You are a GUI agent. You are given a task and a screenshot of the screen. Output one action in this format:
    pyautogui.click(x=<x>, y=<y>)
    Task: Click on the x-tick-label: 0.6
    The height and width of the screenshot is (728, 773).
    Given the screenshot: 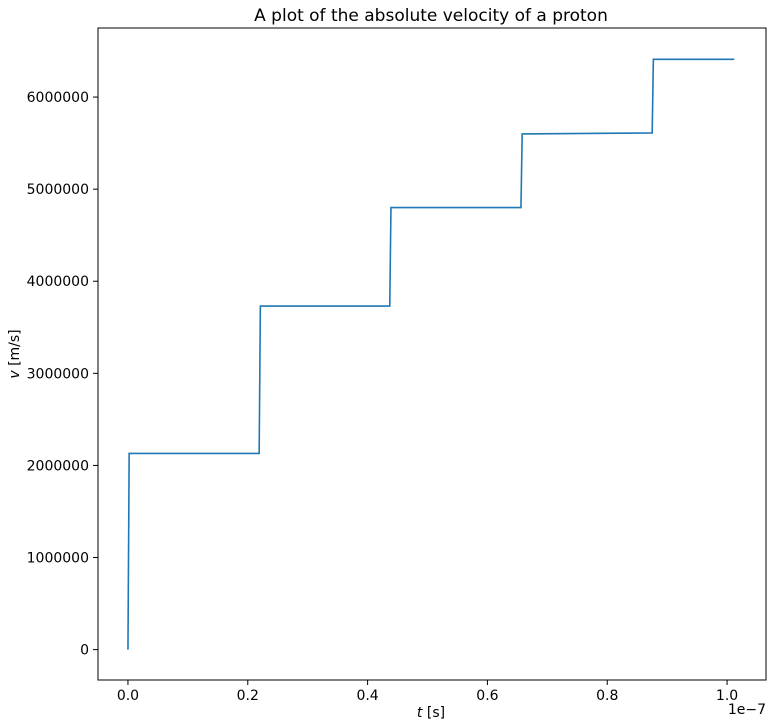 What is the action you would take?
    pyautogui.click(x=487, y=696)
    